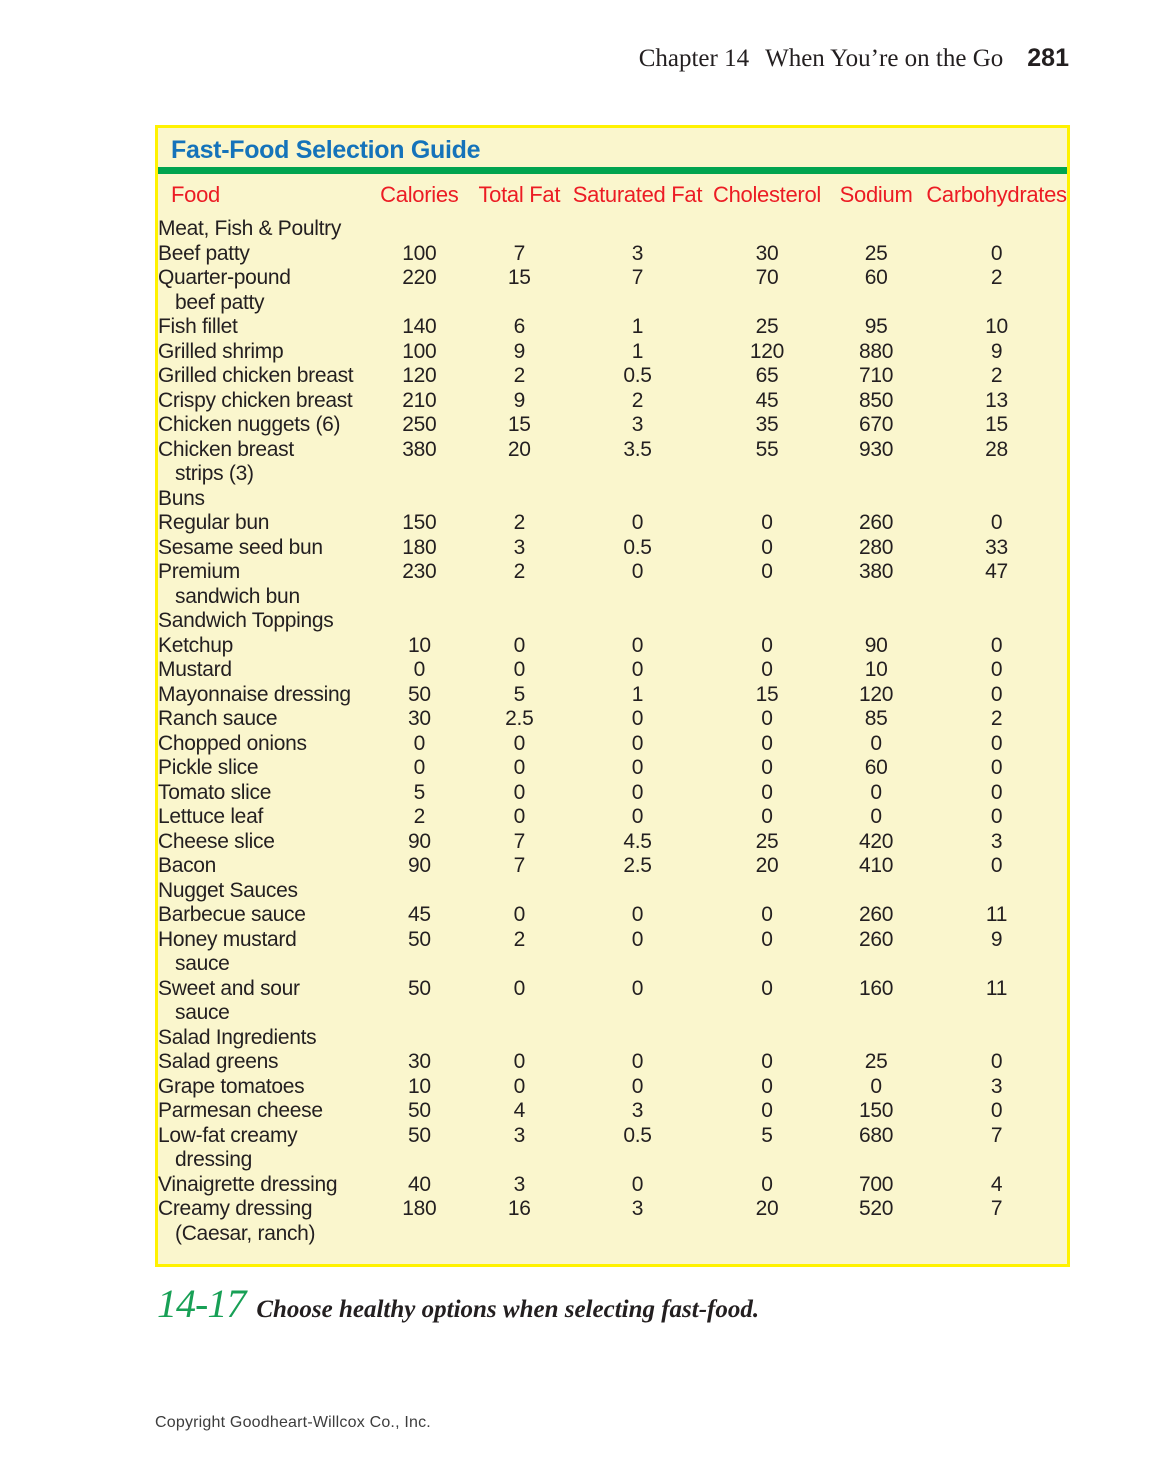 Image resolution: width=1156 pixels, height=1479 pixels. What do you see at coordinates (419, 326) in the screenshot?
I see `nutrient-value: 140` at bounding box center [419, 326].